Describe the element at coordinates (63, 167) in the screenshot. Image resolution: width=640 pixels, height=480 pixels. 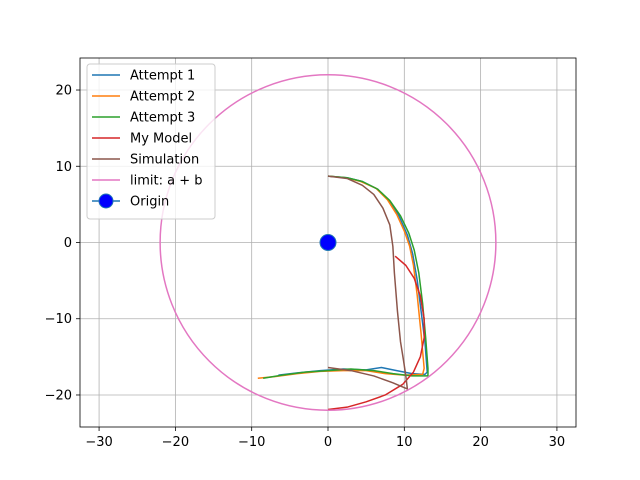
I see `y-tick-label: 10` at that location.